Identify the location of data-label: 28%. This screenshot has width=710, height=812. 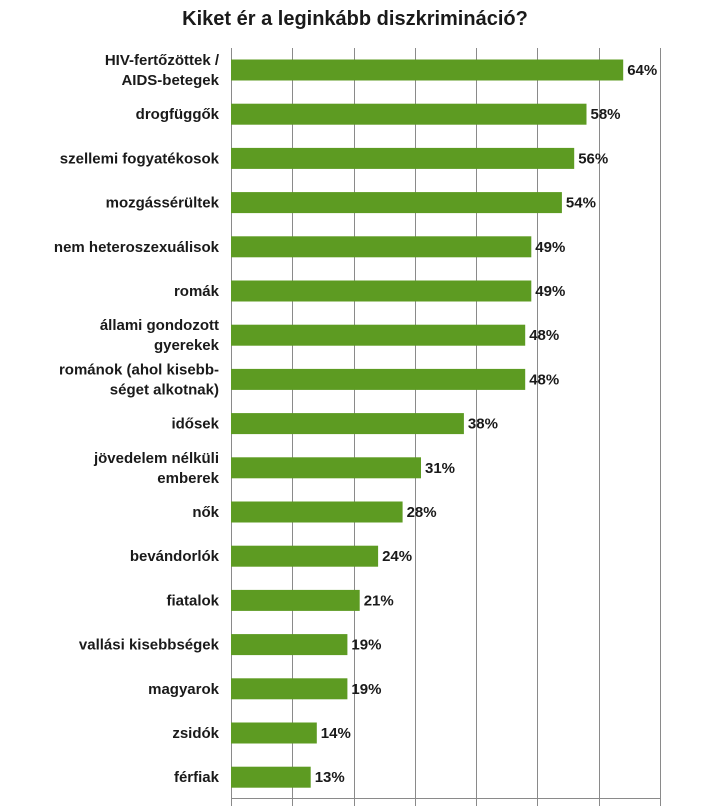
(422, 512).